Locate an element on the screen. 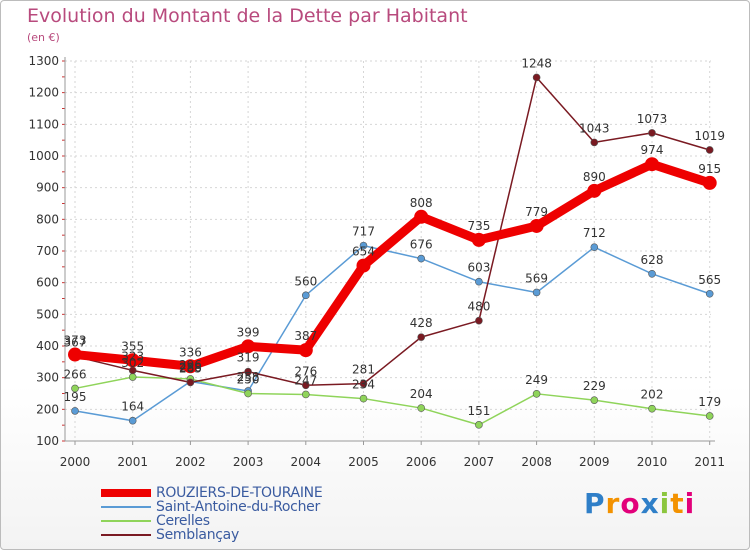 Image resolution: width=750 pixels, height=550 pixels. data-label-cerelles: 249 is located at coordinates (536, 380).